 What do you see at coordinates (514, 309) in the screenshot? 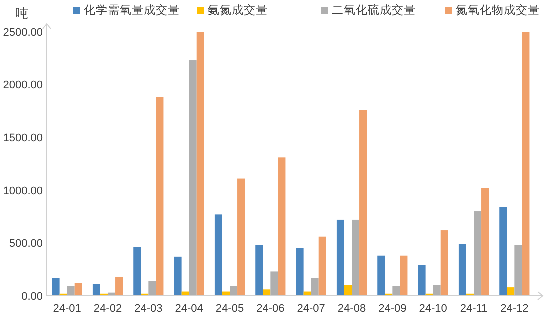
I see `x-tick-label: 24-12` at bounding box center [514, 309].